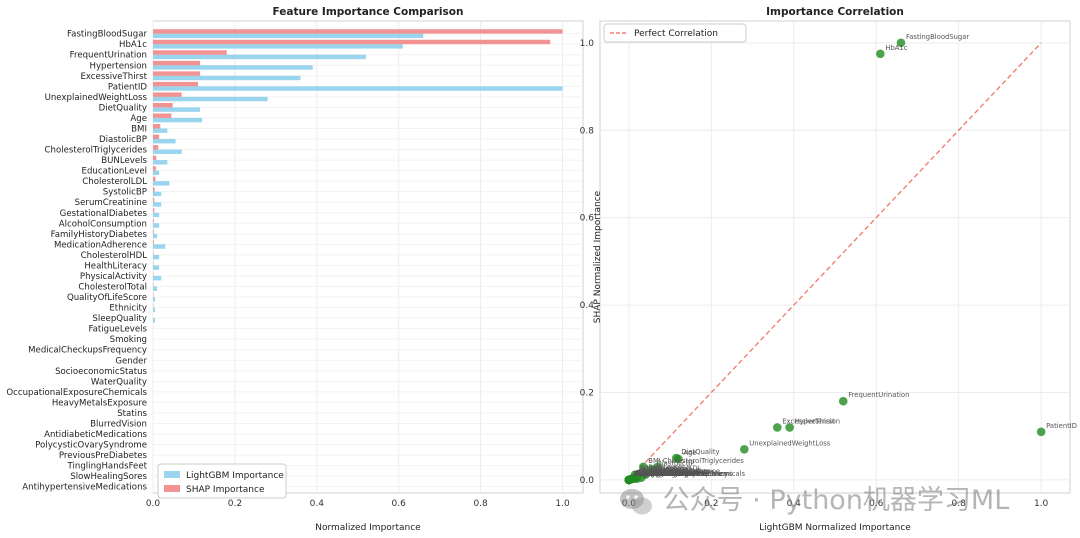  I want to click on scatter-point-label: AntidiabeticMedications, so click(675, 474).